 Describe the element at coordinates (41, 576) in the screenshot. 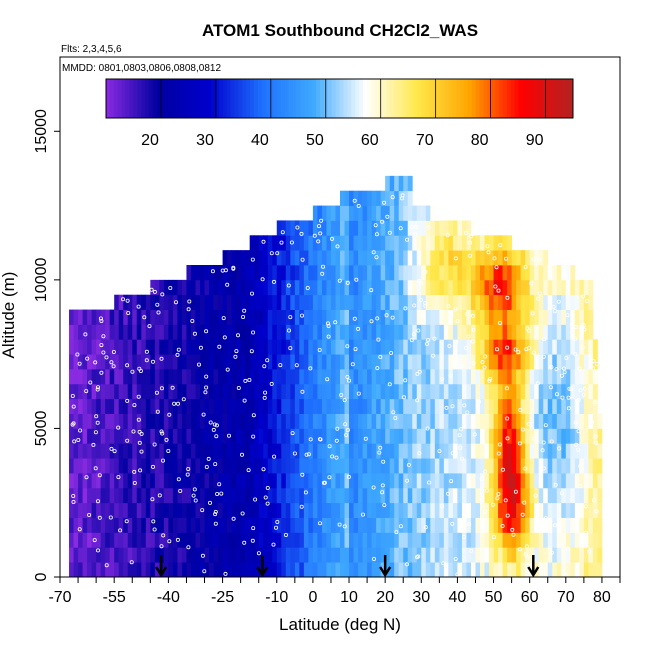

I see `y-tick-label: 0` at that location.